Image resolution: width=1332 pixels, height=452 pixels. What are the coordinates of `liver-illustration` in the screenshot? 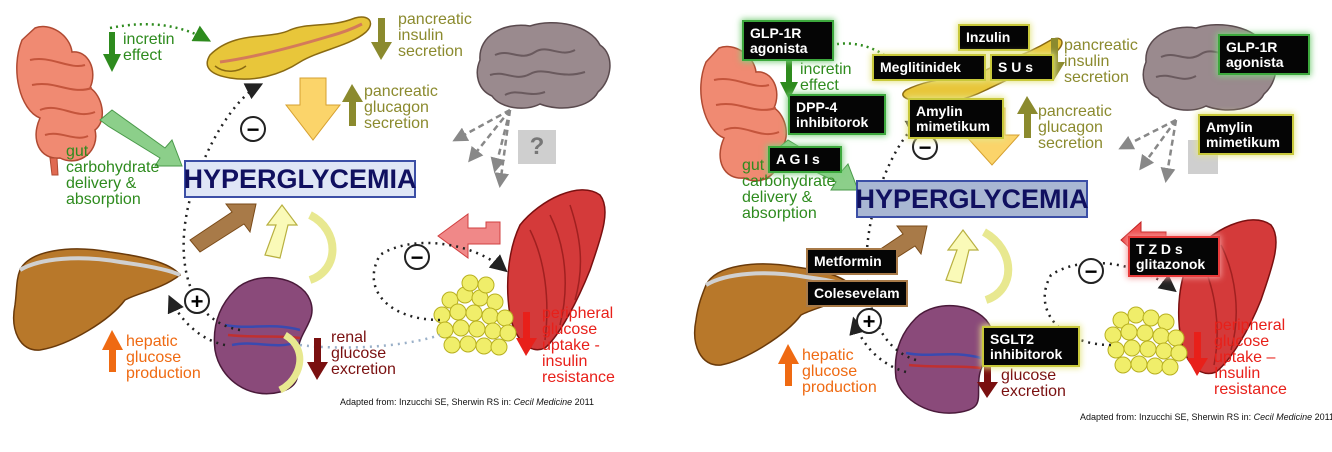 It's located at (97, 299).